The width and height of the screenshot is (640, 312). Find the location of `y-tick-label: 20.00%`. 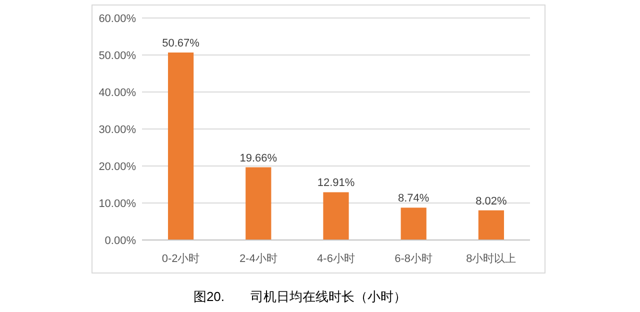

y-tick-label: 20.00% is located at coordinates (117, 167).